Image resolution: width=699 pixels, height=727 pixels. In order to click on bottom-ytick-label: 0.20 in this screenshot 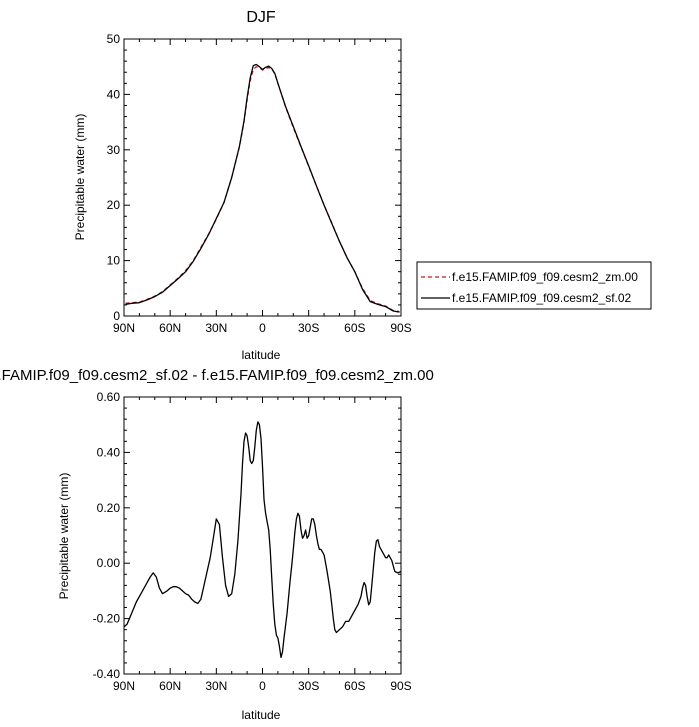, I will do `click(109, 508)`.